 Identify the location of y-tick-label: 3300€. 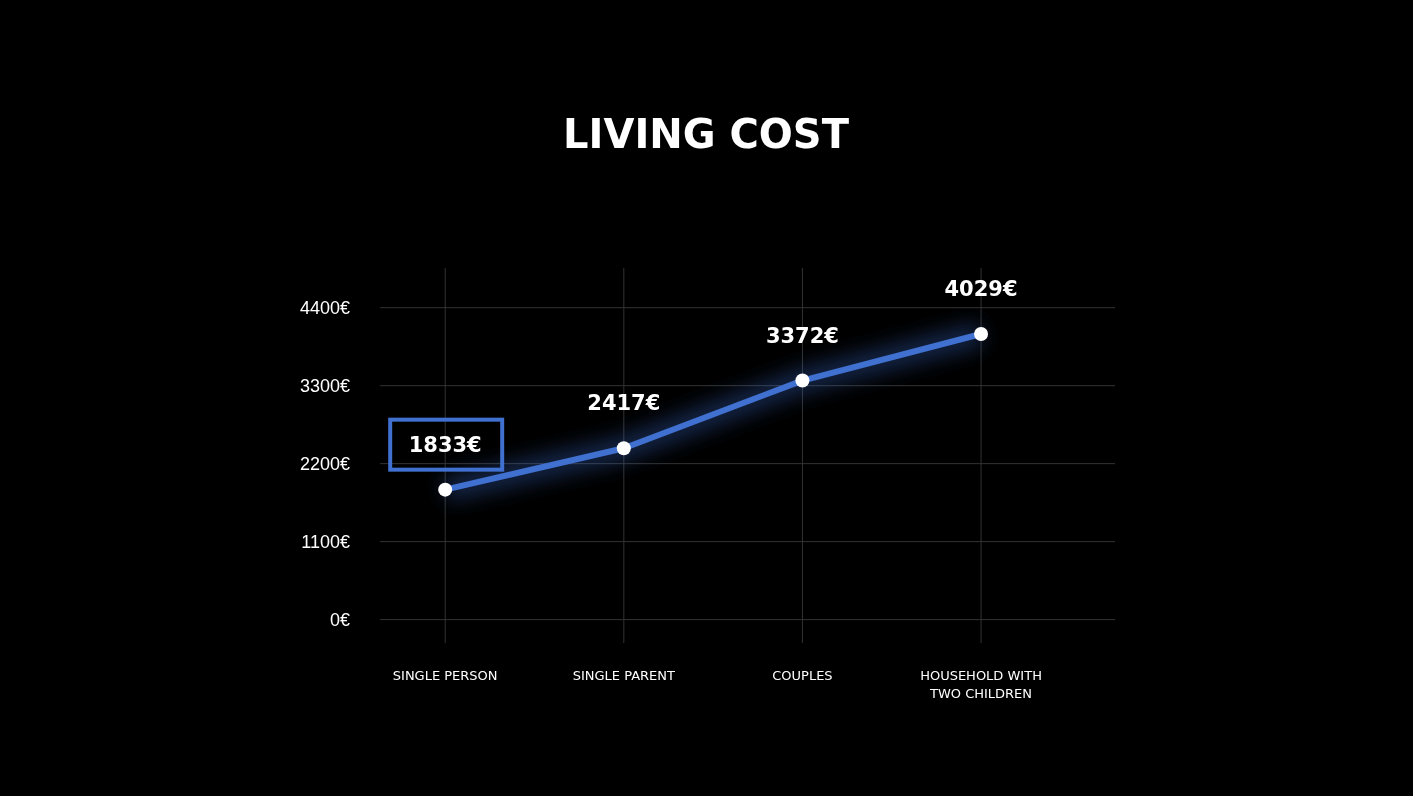
(324, 385).